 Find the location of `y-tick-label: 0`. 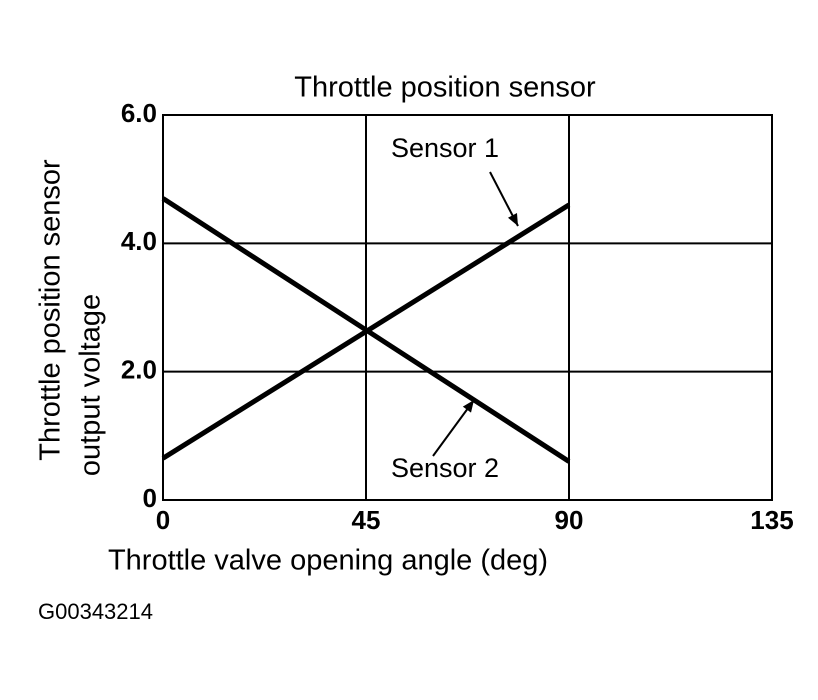

y-tick-label: 0 is located at coordinates (150, 498).